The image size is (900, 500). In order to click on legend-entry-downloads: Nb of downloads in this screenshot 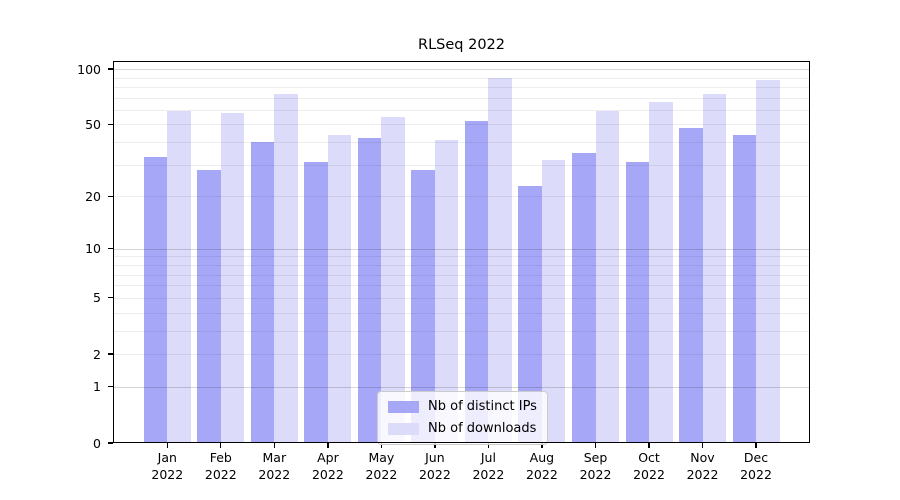, I will do `click(462, 429)`.